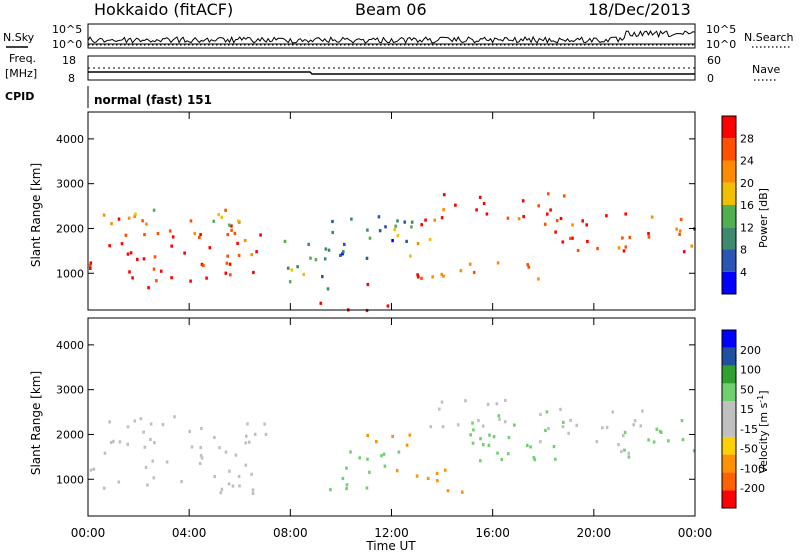  Describe the element at coordinates (766, 69) in the screenshot. I see `nave-label: Nave` at that location.